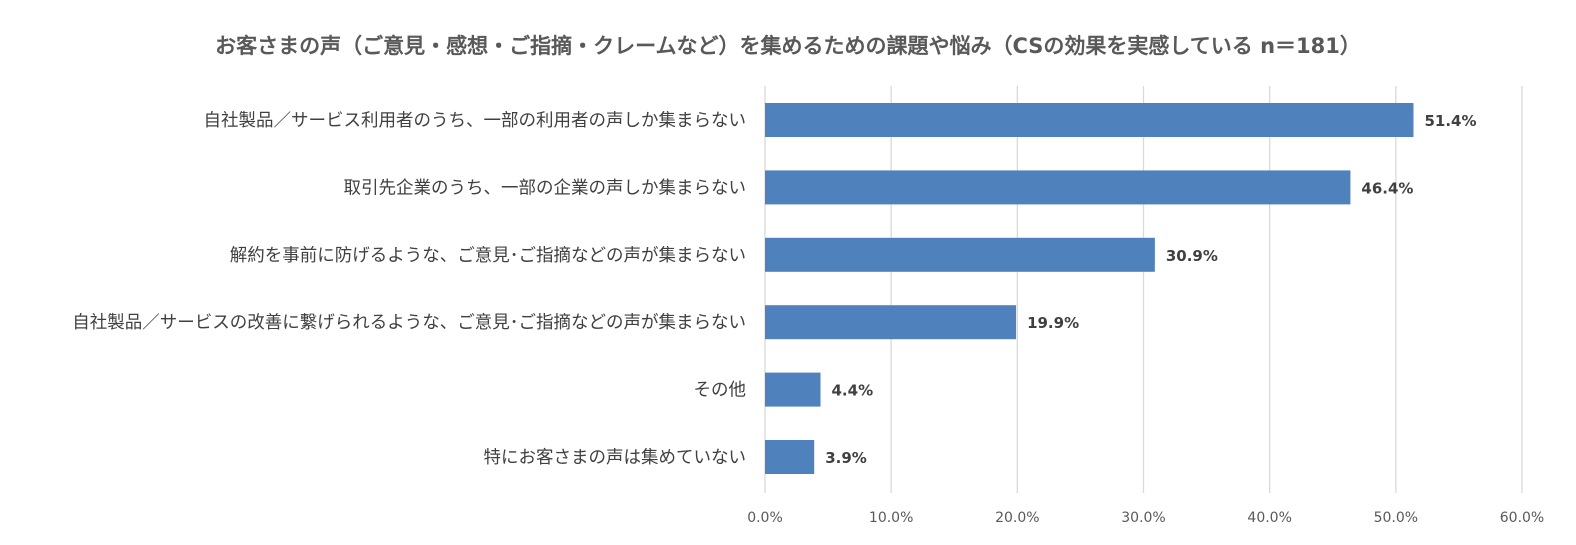 The height and width of the screenshot is (545, 1576). I want to click on data-label: 19.9%, so click(1053, 323).